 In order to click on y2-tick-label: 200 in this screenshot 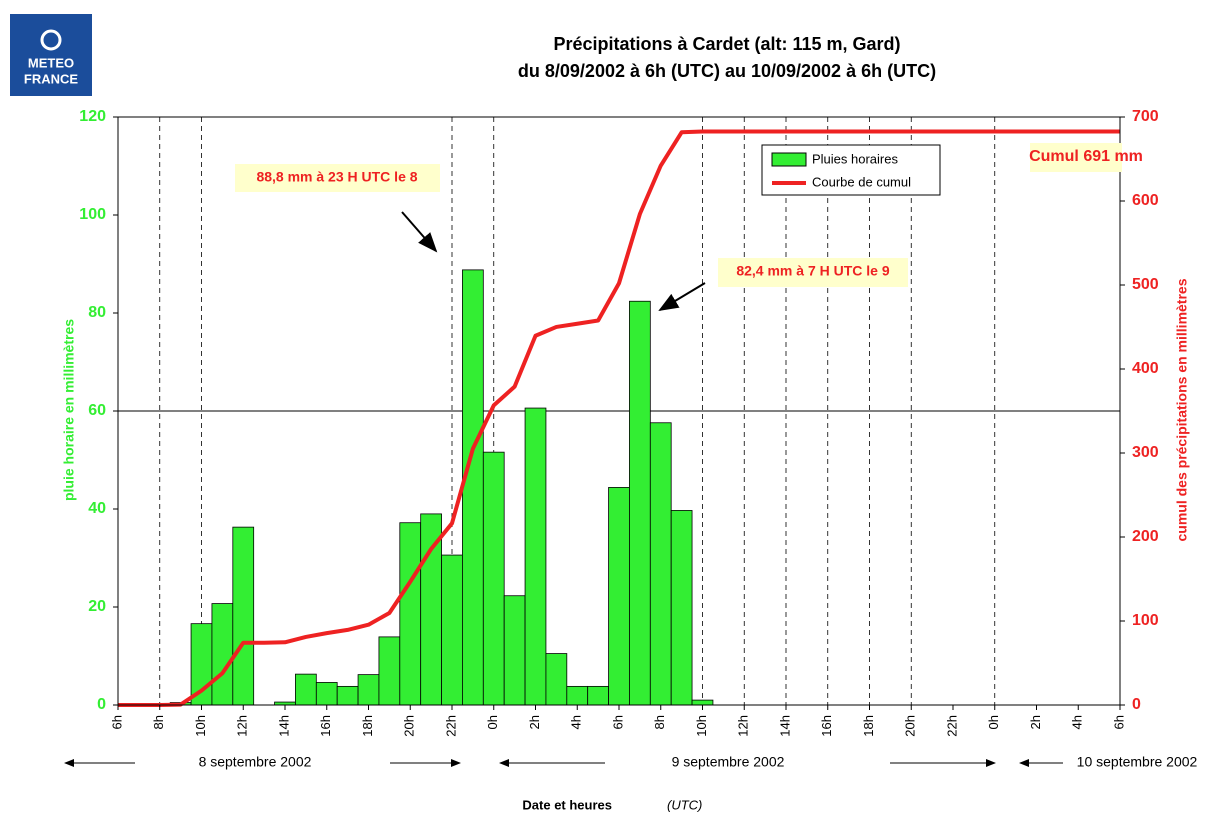, I will do `click(1145, 536)`.